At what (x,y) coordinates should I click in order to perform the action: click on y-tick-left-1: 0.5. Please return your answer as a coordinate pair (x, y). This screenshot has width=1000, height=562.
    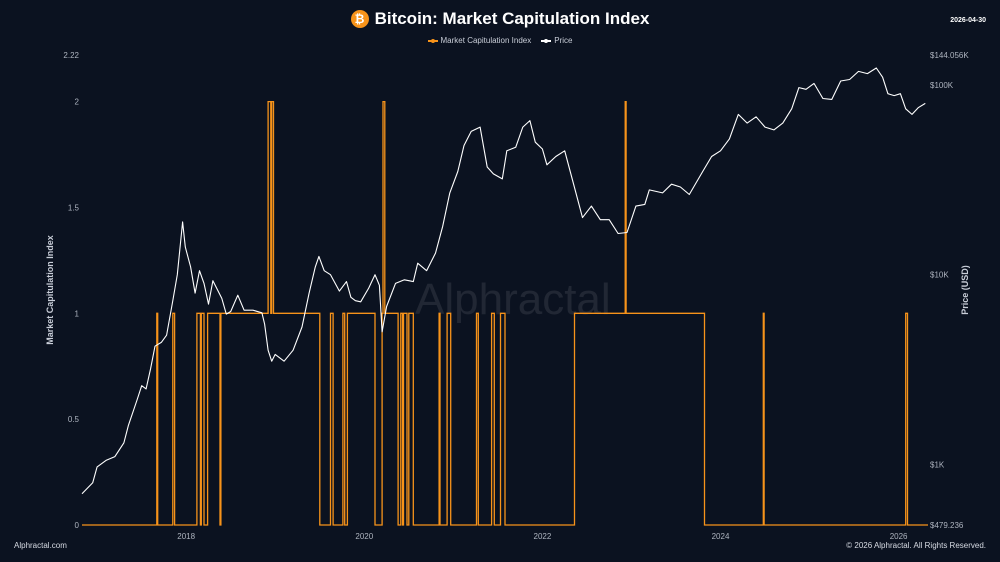
    Looking at the image, I should click on (74, 419).